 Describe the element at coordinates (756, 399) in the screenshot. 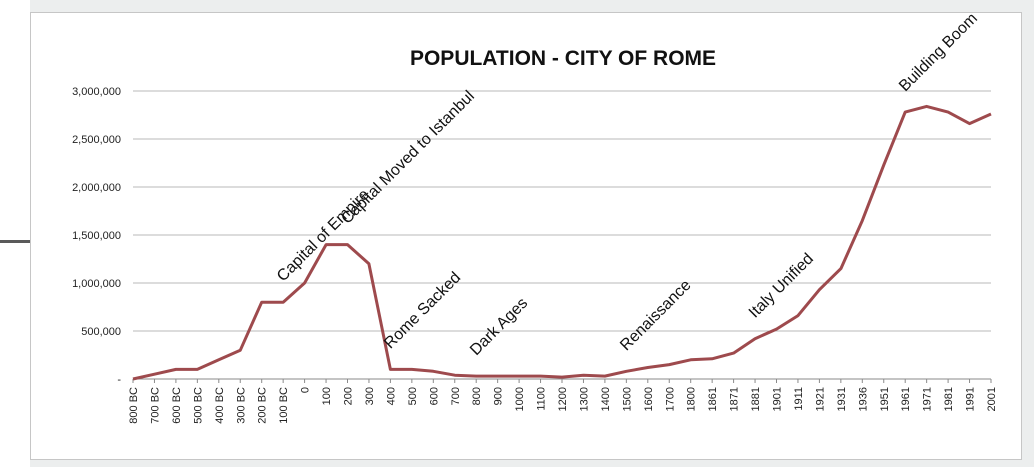

I see `x-tick-label: 1881` at that location.